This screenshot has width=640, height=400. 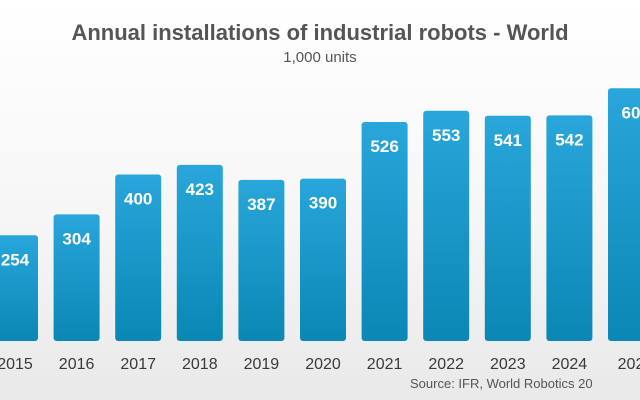 I want to click on x-tick-label-202: 202, so click(x=629, y=364).